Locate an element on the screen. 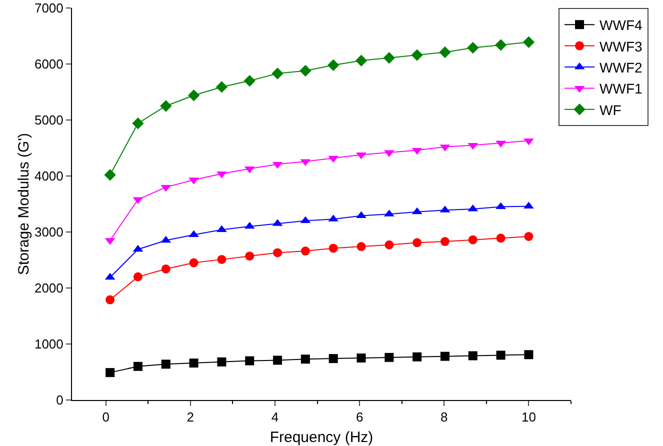 This screenshot has height=446, width=663. y-tick-label: 4000 is located at coordinates (49, 176).